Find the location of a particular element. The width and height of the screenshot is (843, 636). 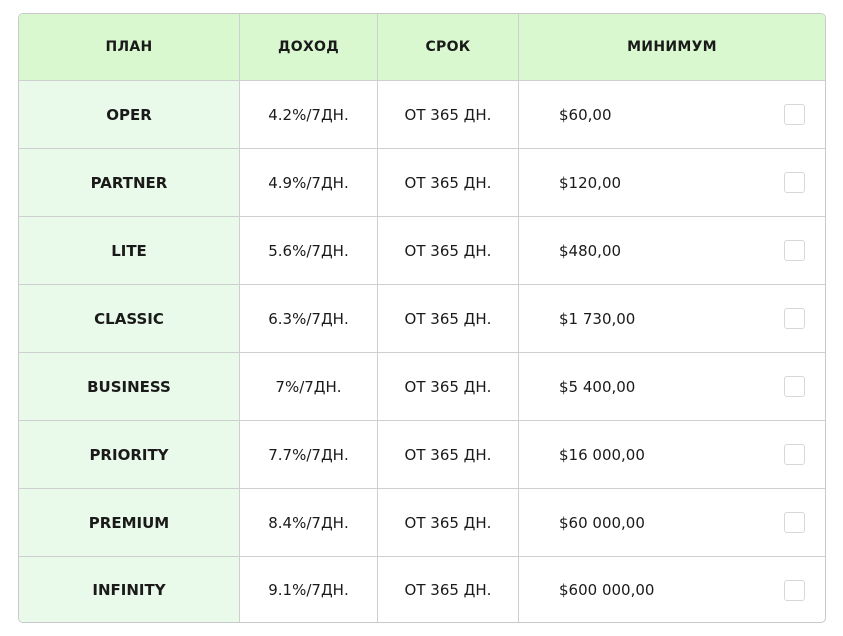

minimum-value: $16 000,00 is located at coordinates (602, 454).